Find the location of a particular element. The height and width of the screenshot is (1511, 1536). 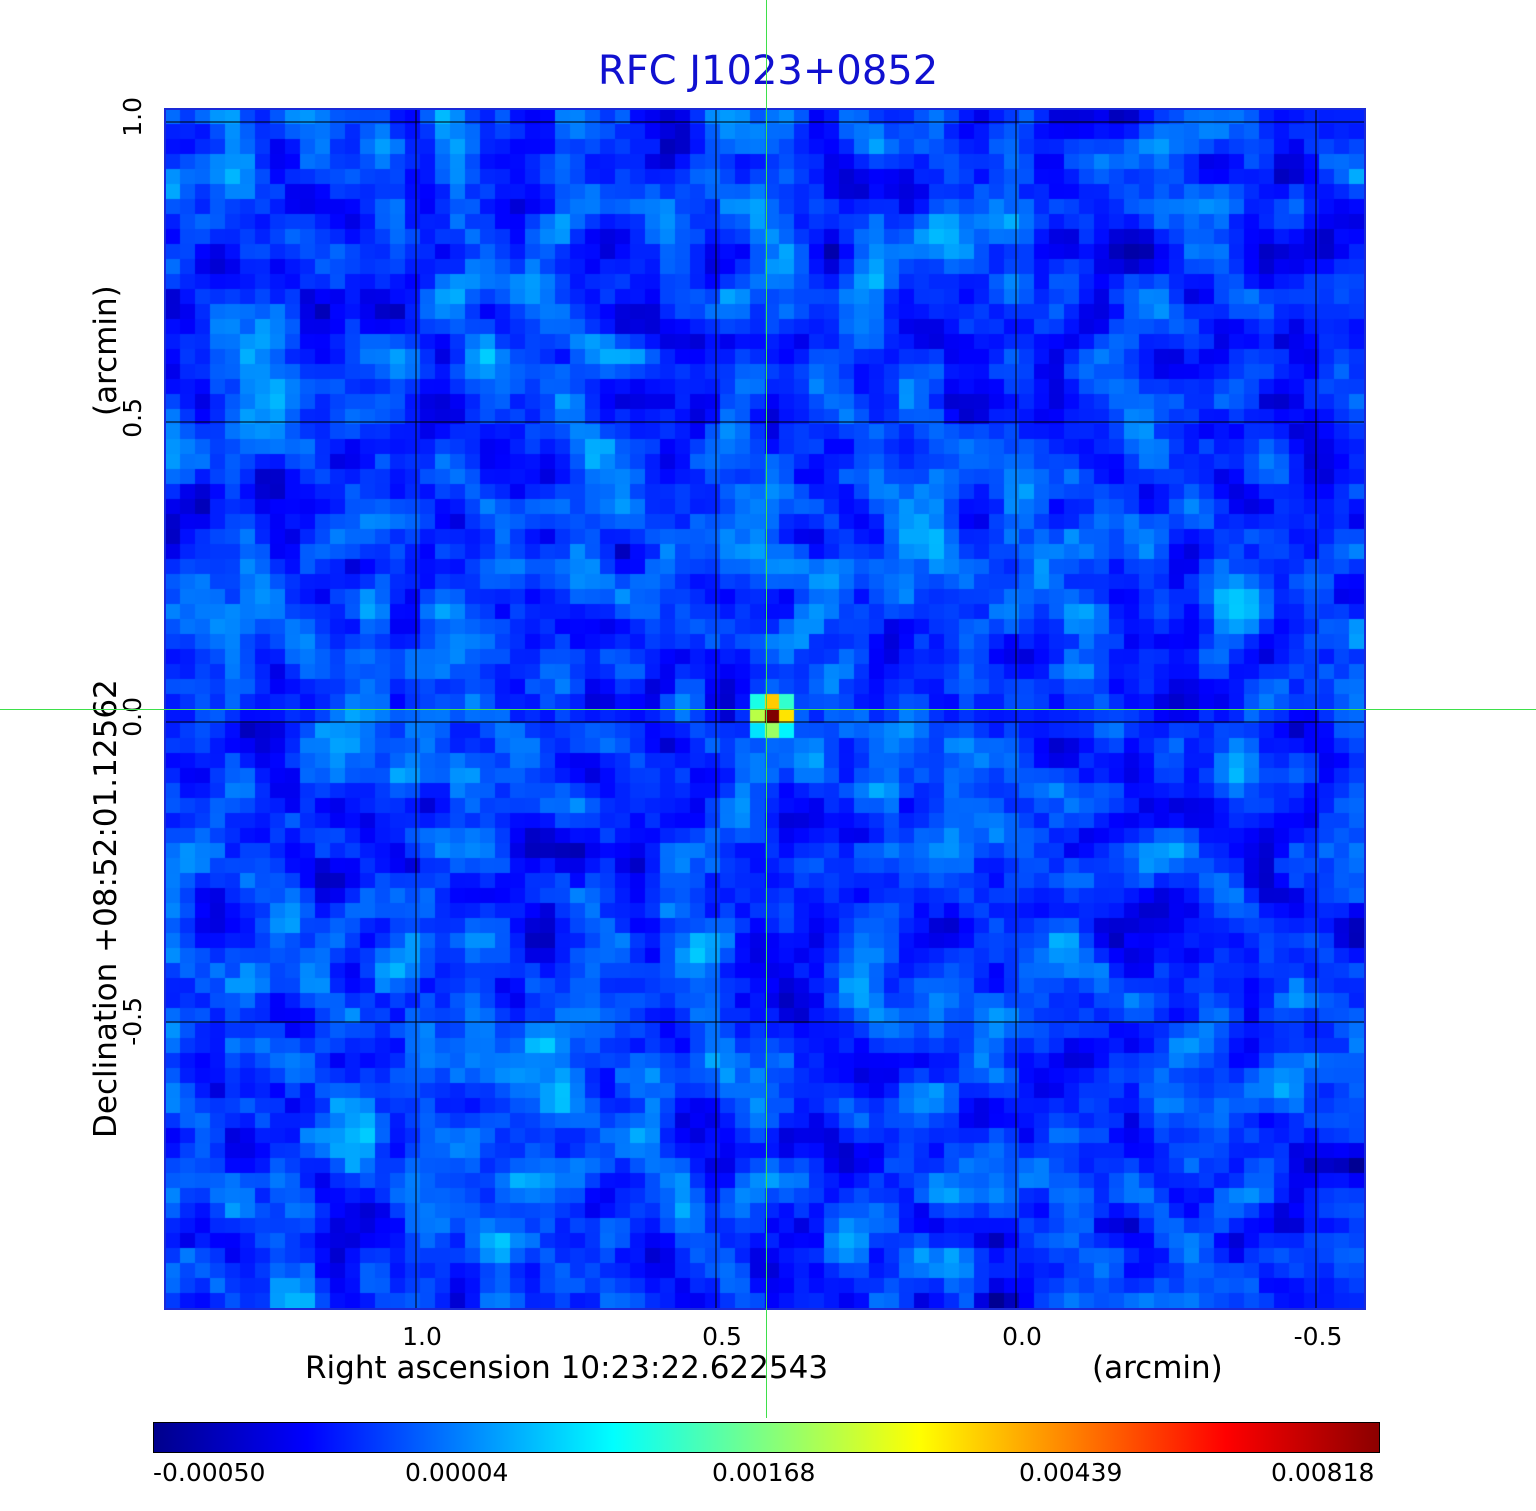

x-axis-unit-label: (arcmin) is located at coordinates (1157, 1368).